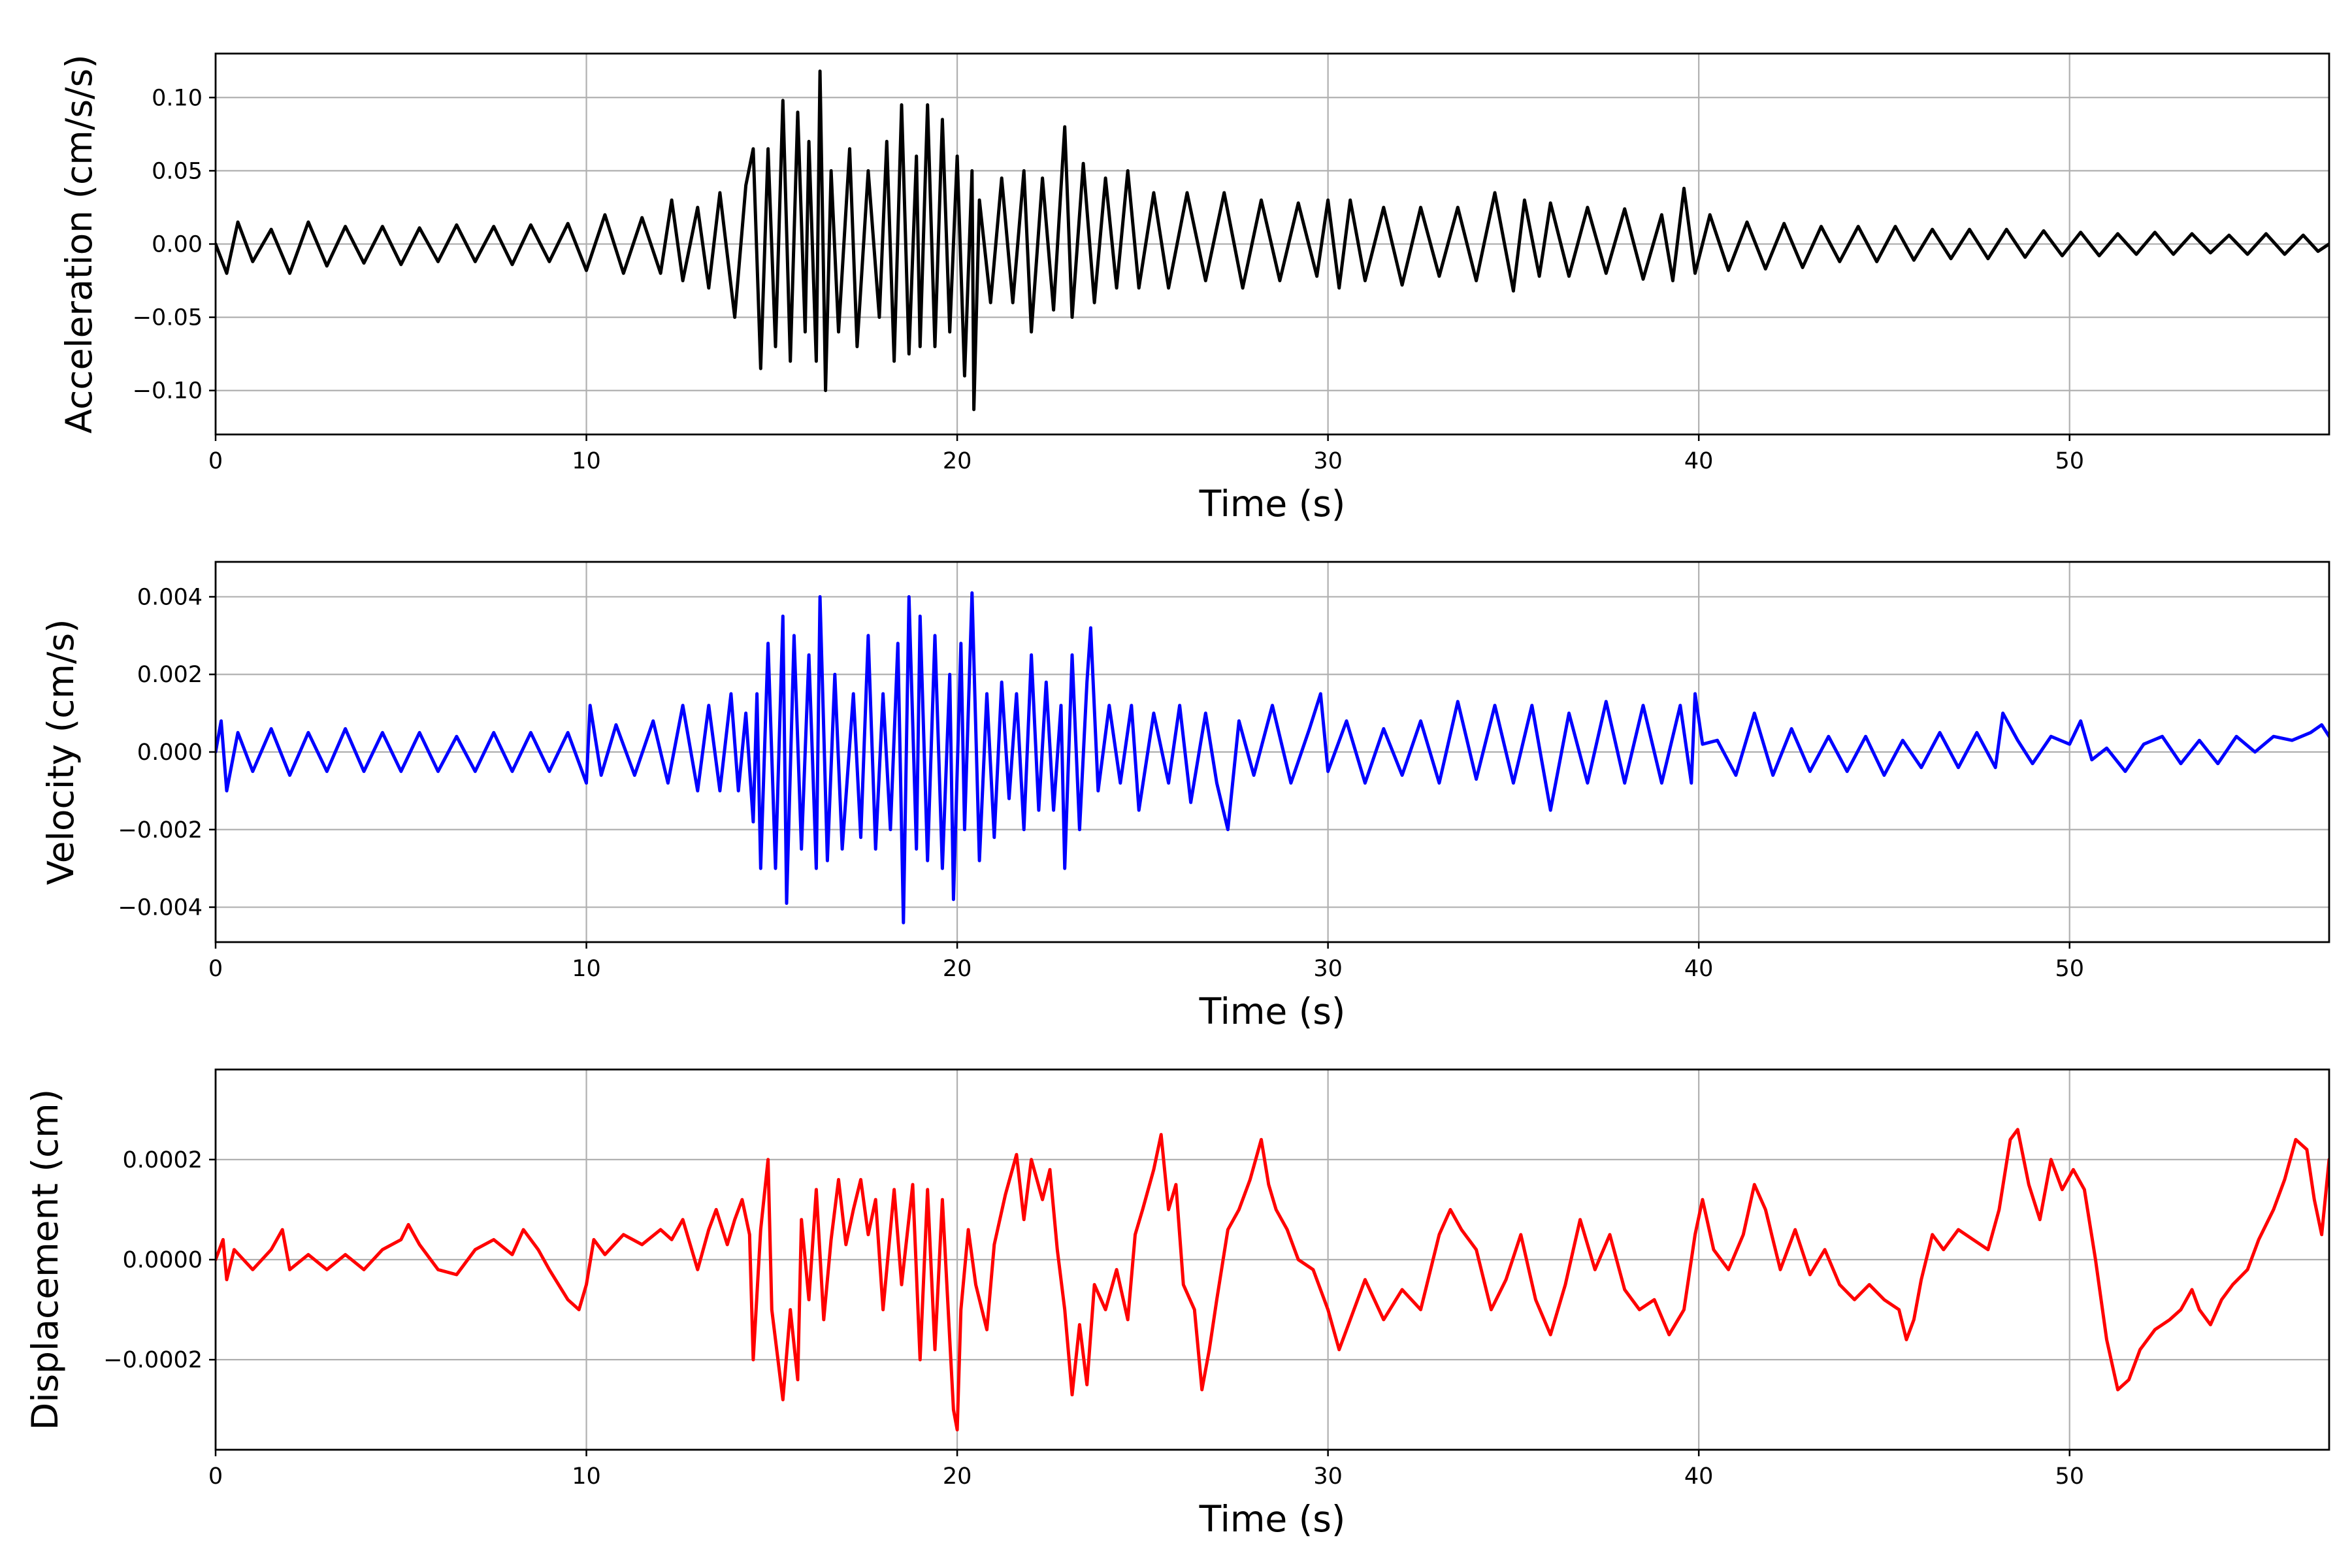 Image resolution: width=2352 pixels, height=1568 pixels. Describe the element at coordinates (177, 245) in the screenshot. I see `acceleration-y-tick-label: 0.00` at that location.